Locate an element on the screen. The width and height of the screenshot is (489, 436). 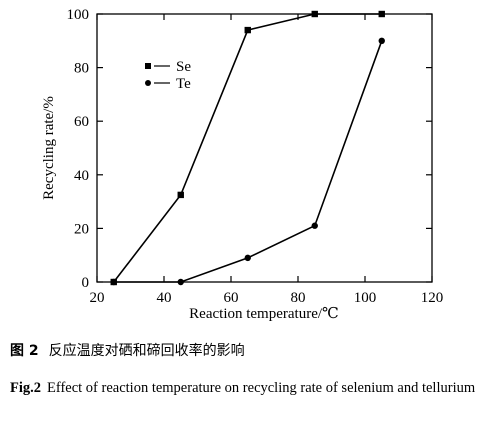
y-tick-label: 20 is located at coordinates (81, 229).